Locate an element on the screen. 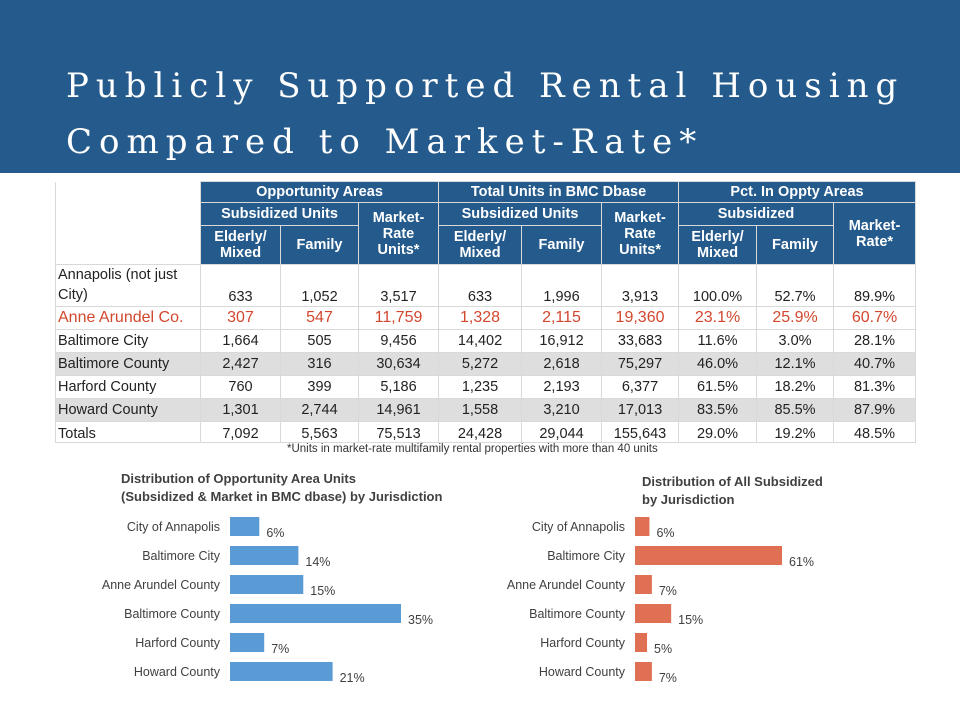  table-cell: 5,563 is located at coordinates (319, 432).